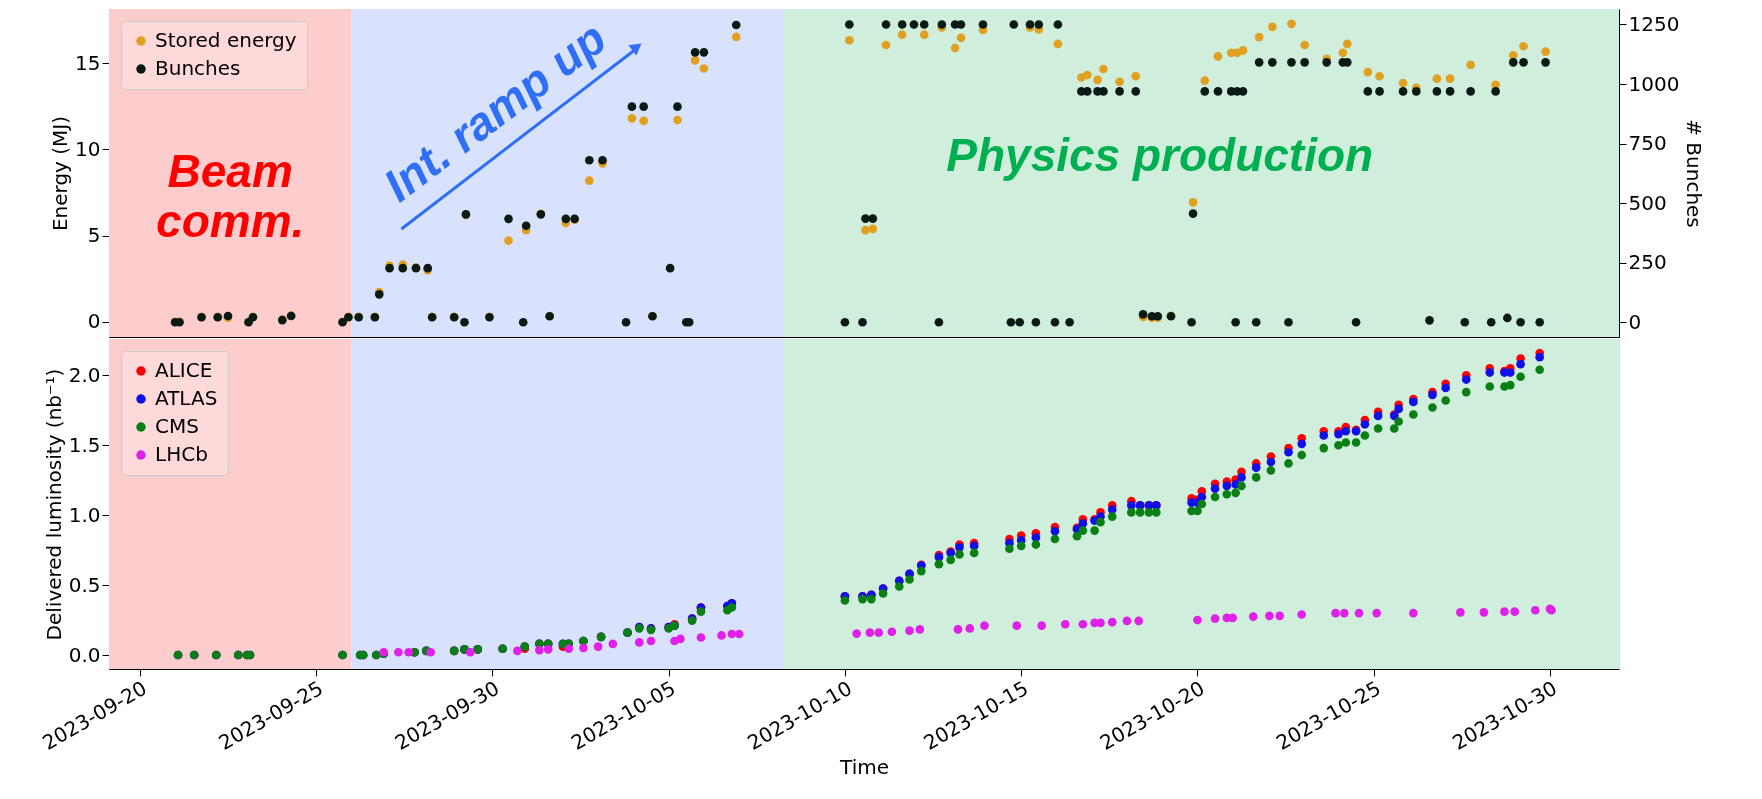 The image size is (1762, 799). Describe the element at coordinates (230, 196) in the screenshot. I see `band-label: Beam comm.` at that location.